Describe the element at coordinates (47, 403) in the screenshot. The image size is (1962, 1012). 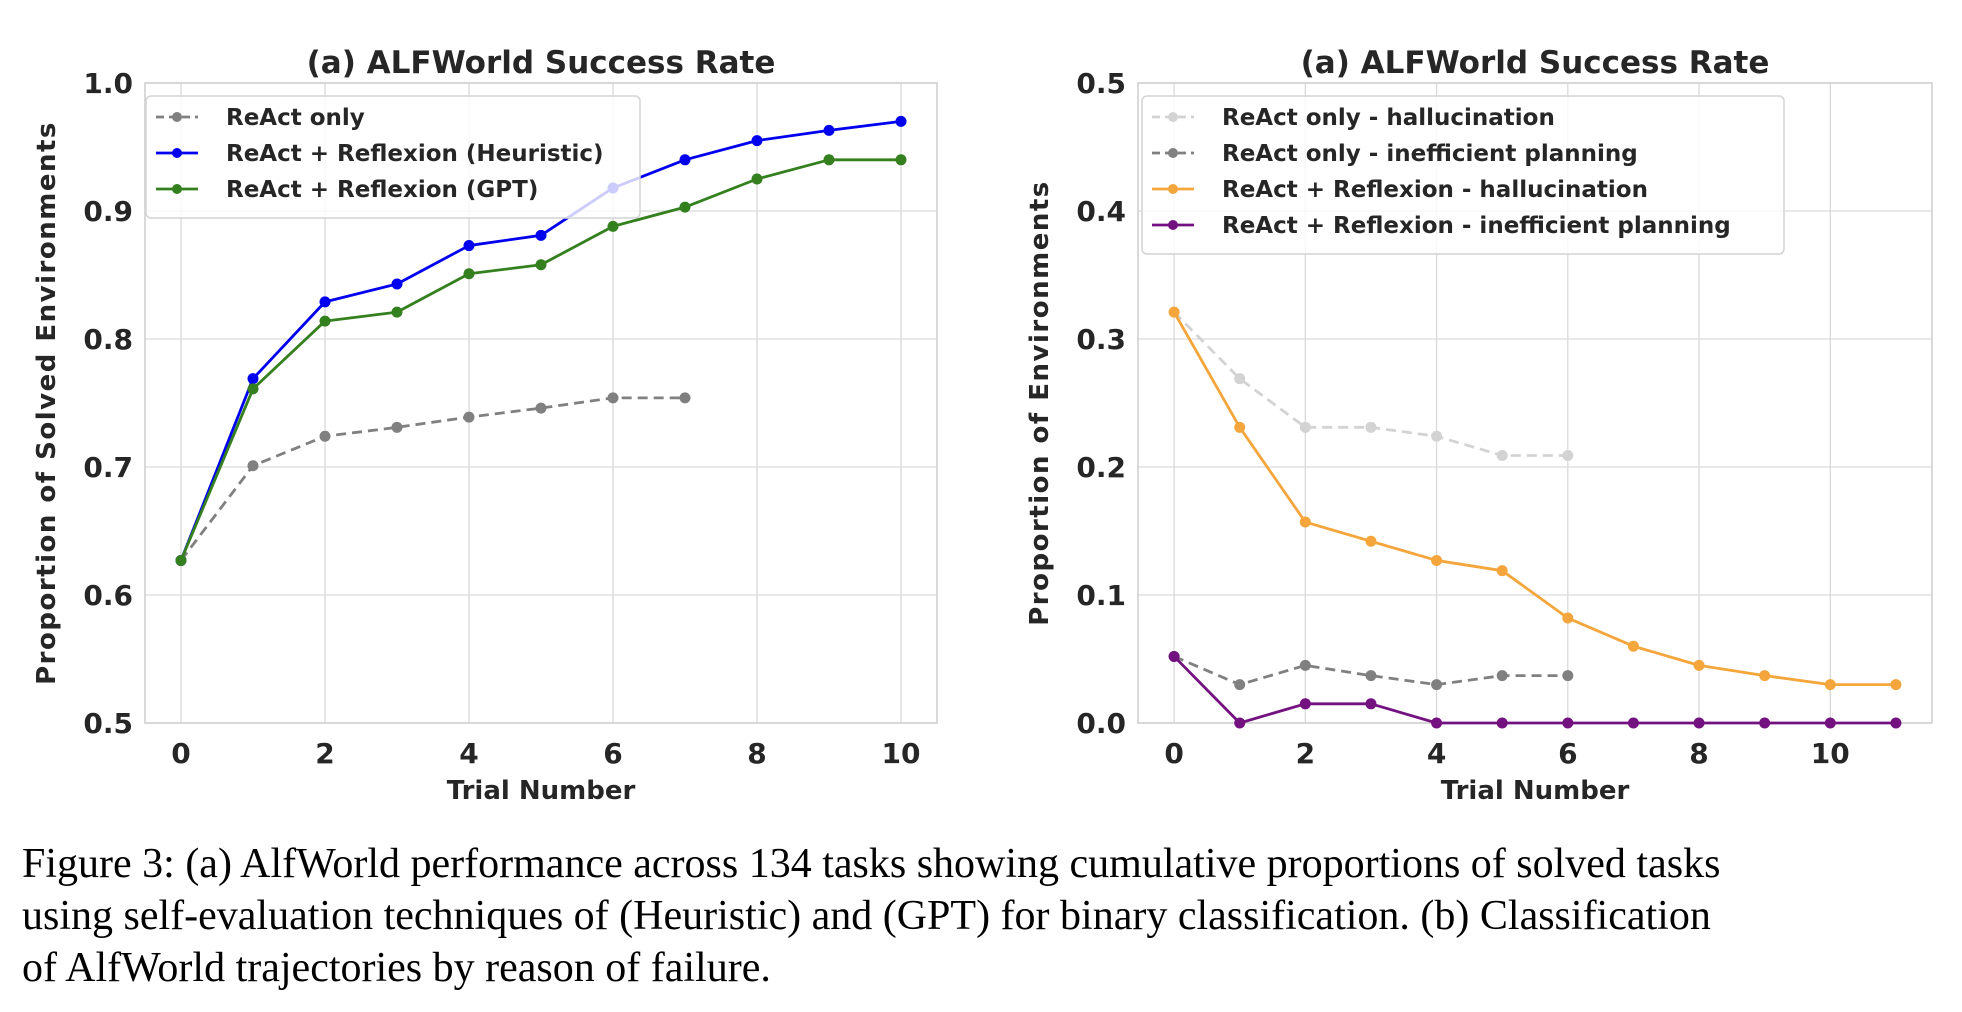
I see `y-axis-label: Proportion of Solved Environments` at that location.